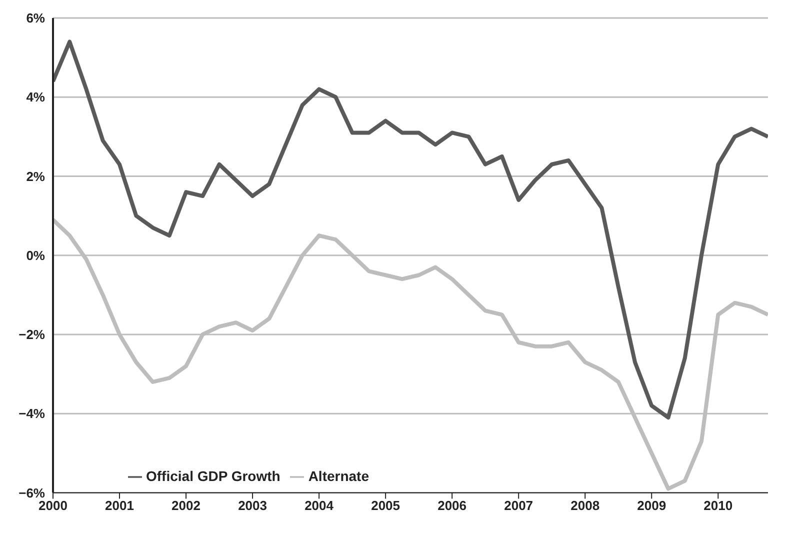 This screenshot has height=552, width=786. Describe the element at coordinates (651, 505) in the screenshot. I see `x-tick-label: 2009` at that location.